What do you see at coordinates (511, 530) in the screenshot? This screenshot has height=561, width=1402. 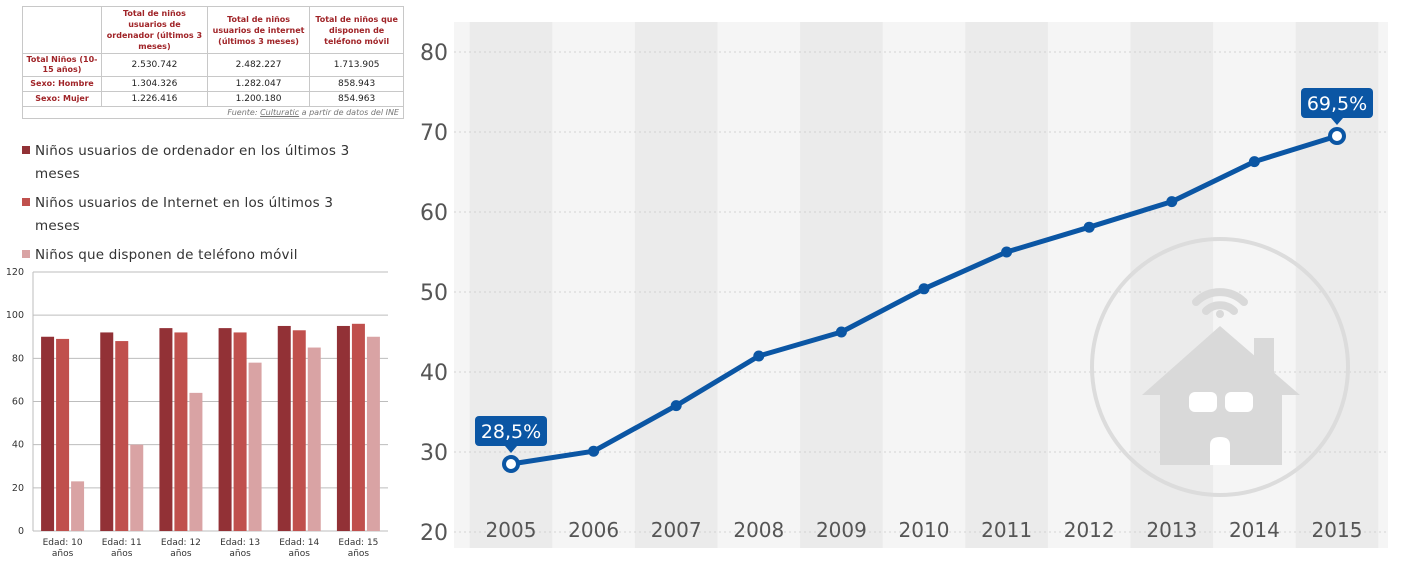 I see `x-tick-label: 2005` at bounding box center [511, 530].